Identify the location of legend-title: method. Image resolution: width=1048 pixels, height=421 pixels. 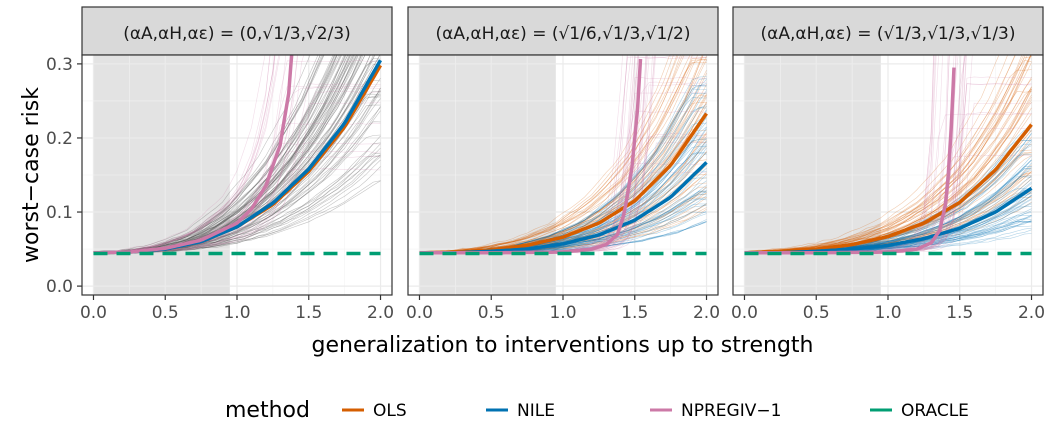
(267, 409).